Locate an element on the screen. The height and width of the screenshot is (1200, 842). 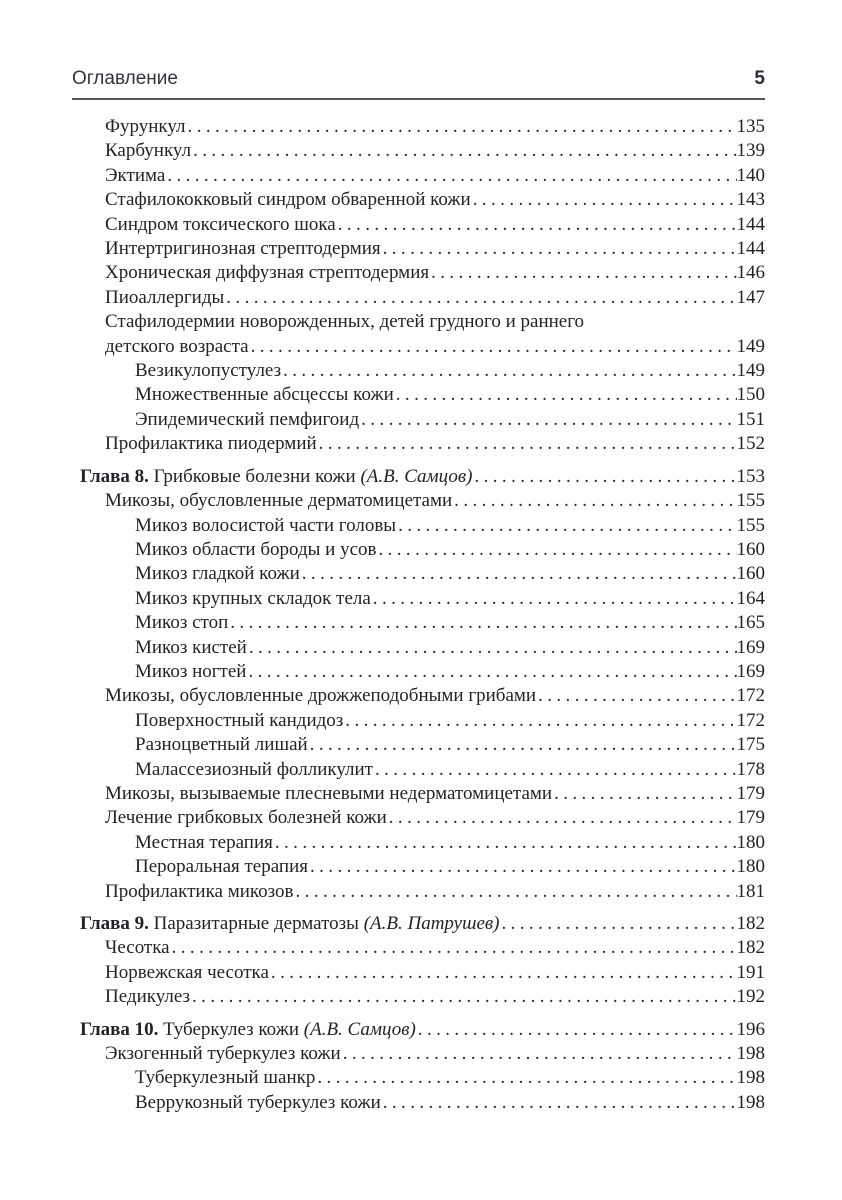
toc-entry: Микоз кистей 169 is located at coordinates (418, 648).